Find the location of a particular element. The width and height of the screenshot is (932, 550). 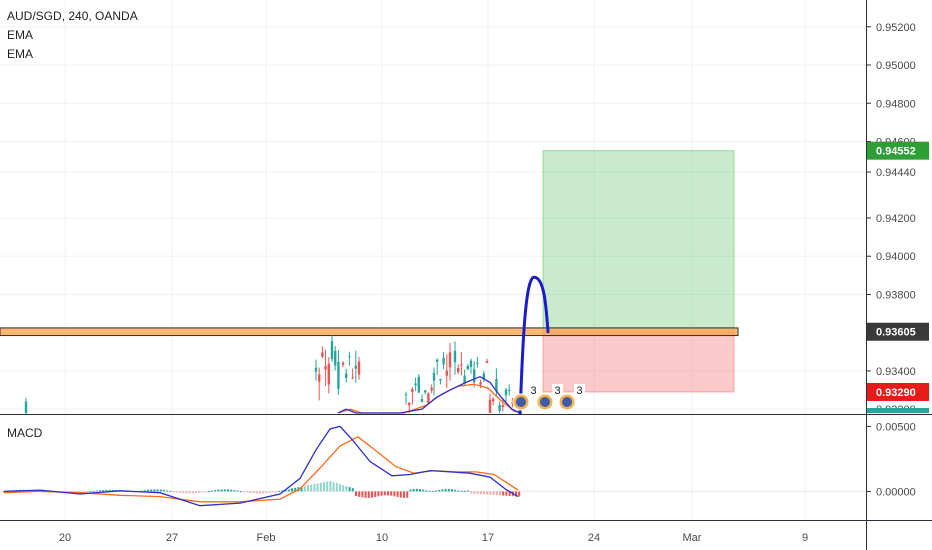

ema-lines is located at coordinates (430, 394).